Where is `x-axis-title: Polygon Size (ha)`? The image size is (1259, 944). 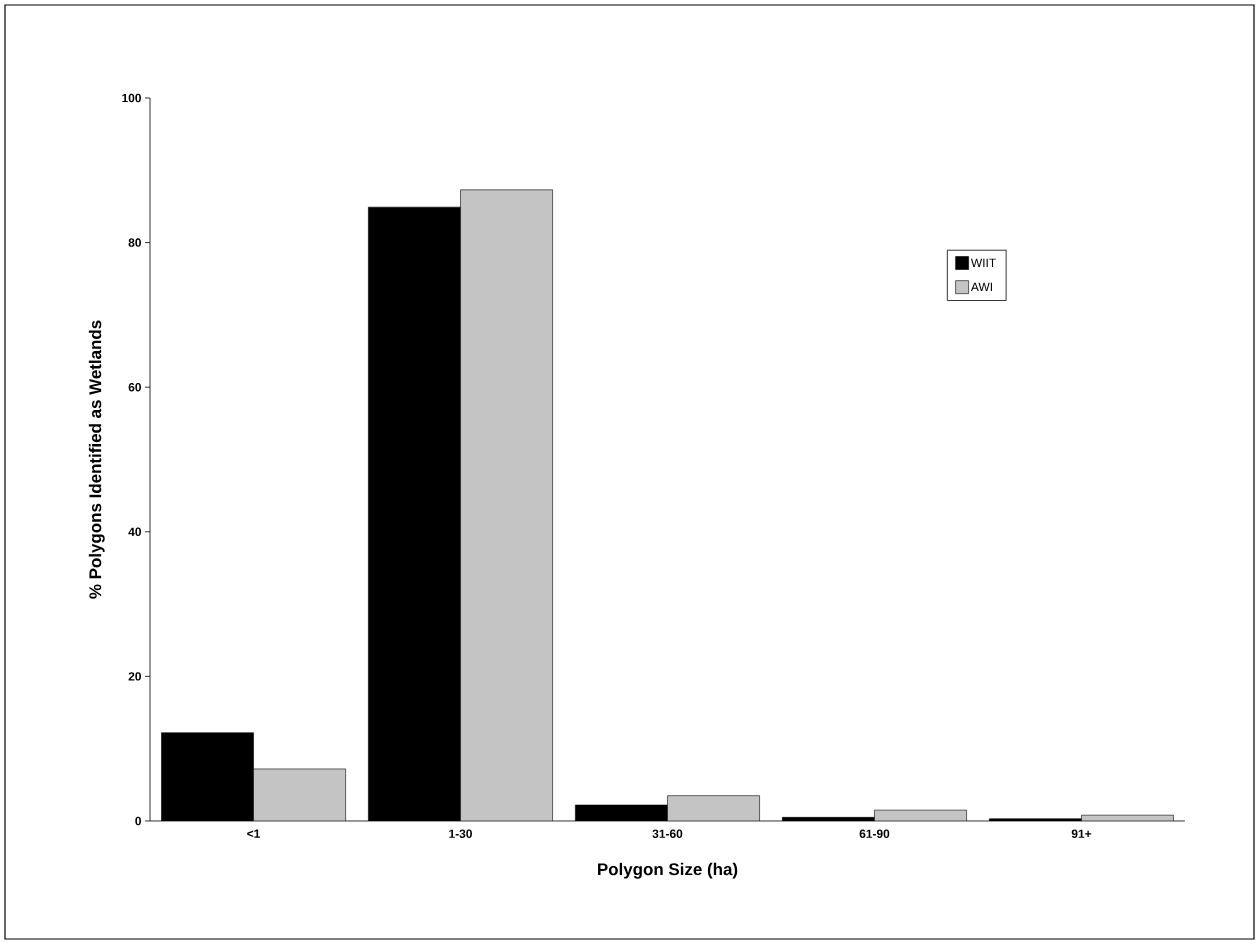 x-axis-title: Polygon Size (ha) is located at coordinates (668, 870).